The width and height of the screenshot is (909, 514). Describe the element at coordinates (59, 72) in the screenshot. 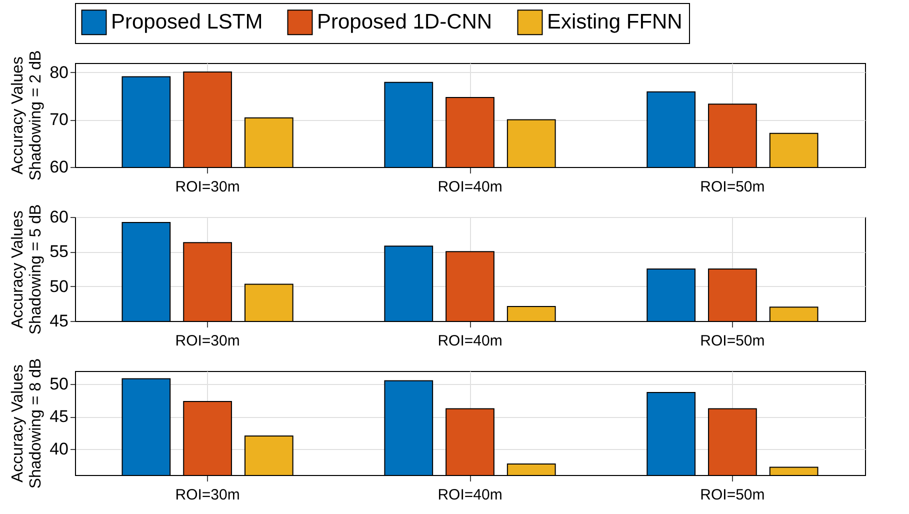

I see `y-tick-label: 80` at that location.